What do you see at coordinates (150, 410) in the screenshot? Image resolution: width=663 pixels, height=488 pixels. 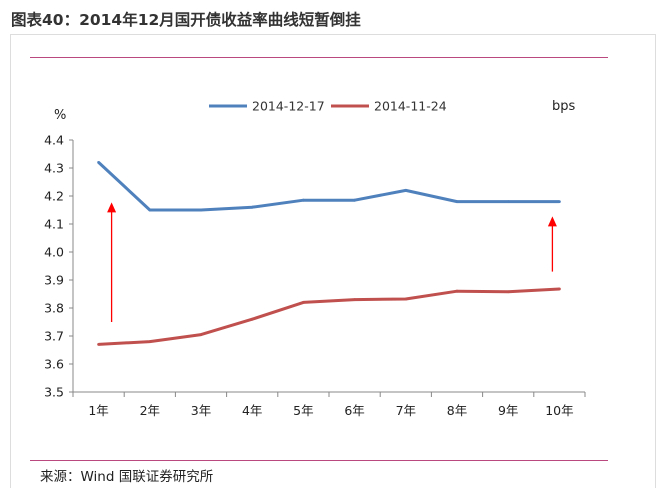 I see `x-tick-label: 2年` at bounding box center [150, 410].